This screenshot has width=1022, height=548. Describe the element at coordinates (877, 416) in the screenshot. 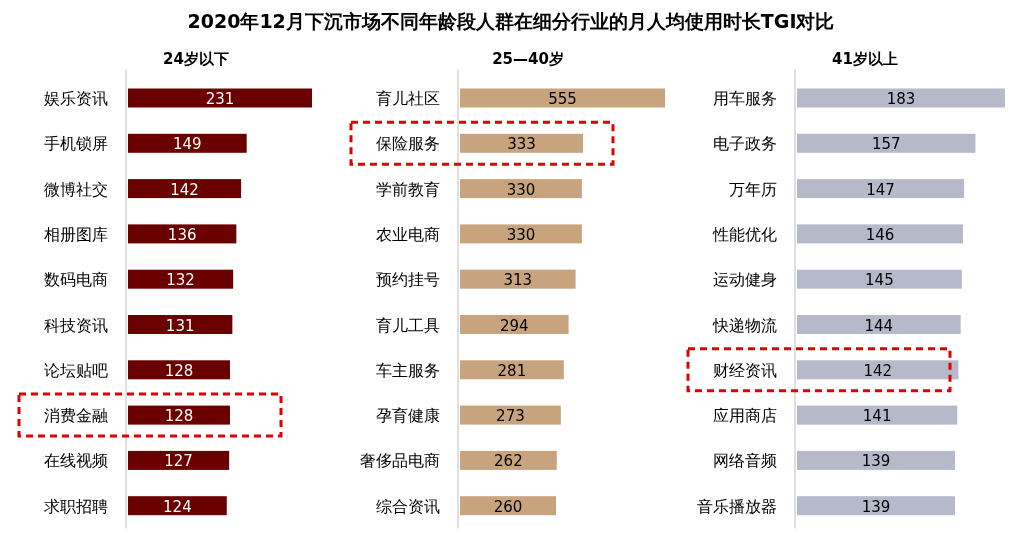

I see `data-label: 141` at that location.